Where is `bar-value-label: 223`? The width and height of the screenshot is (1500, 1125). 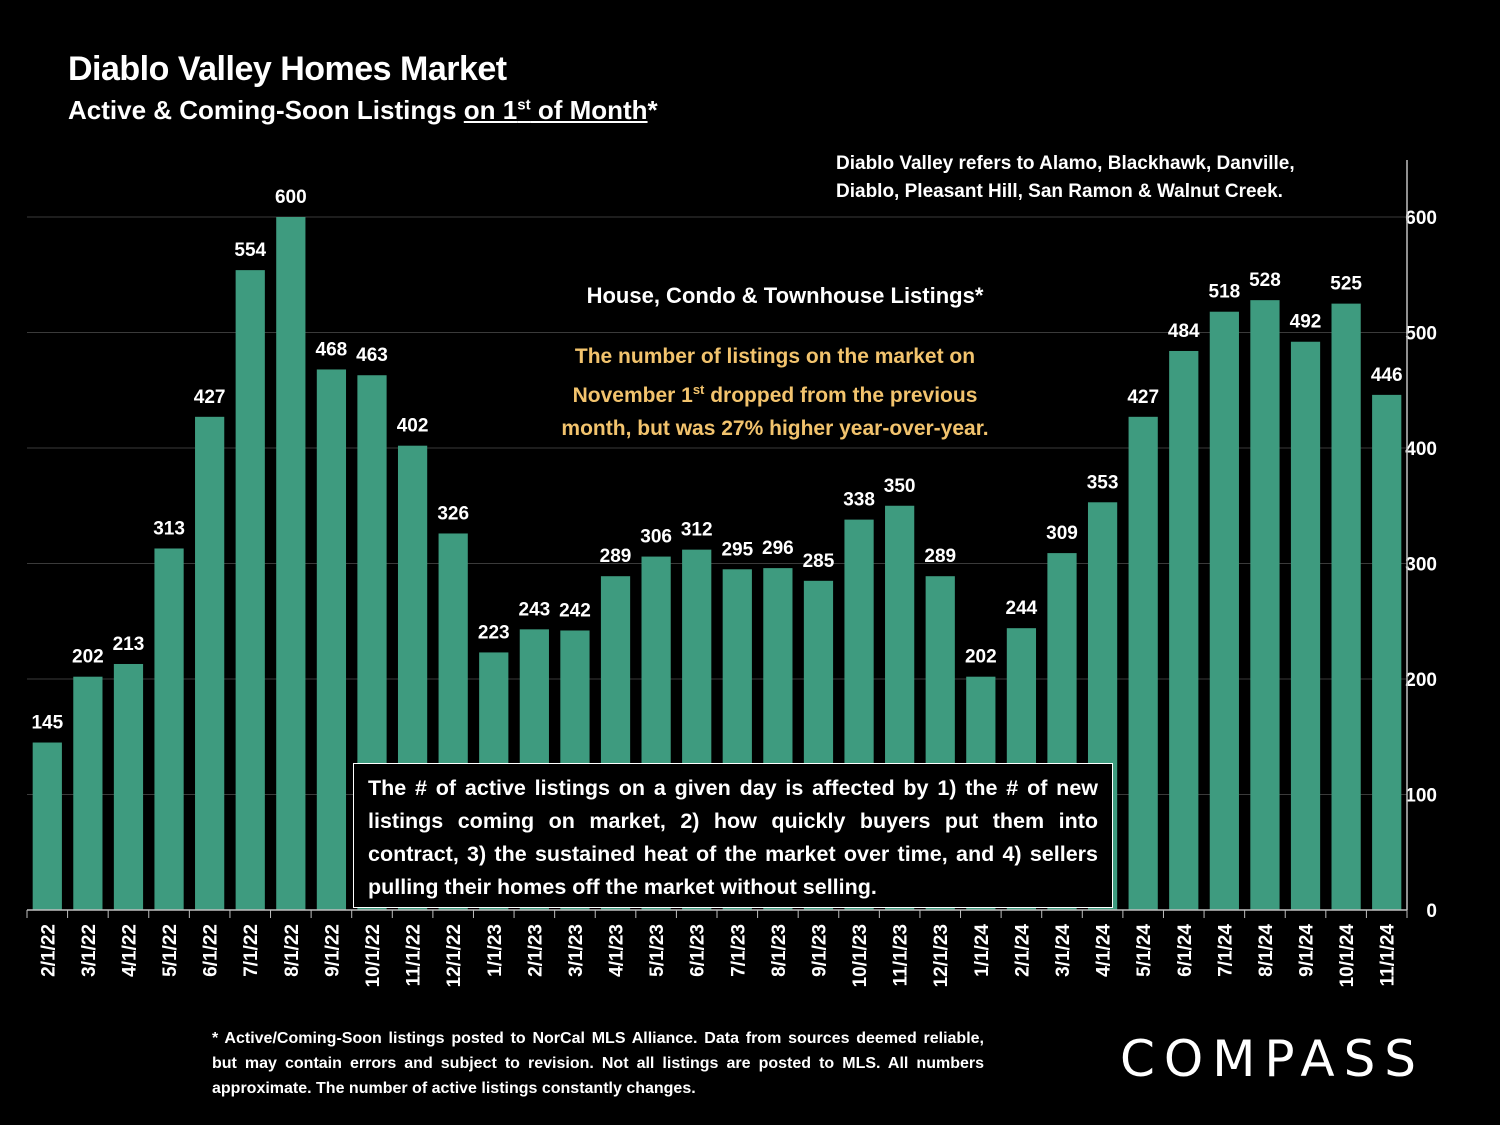
bar-value-label: 223 is located at coordinates (494, 632).